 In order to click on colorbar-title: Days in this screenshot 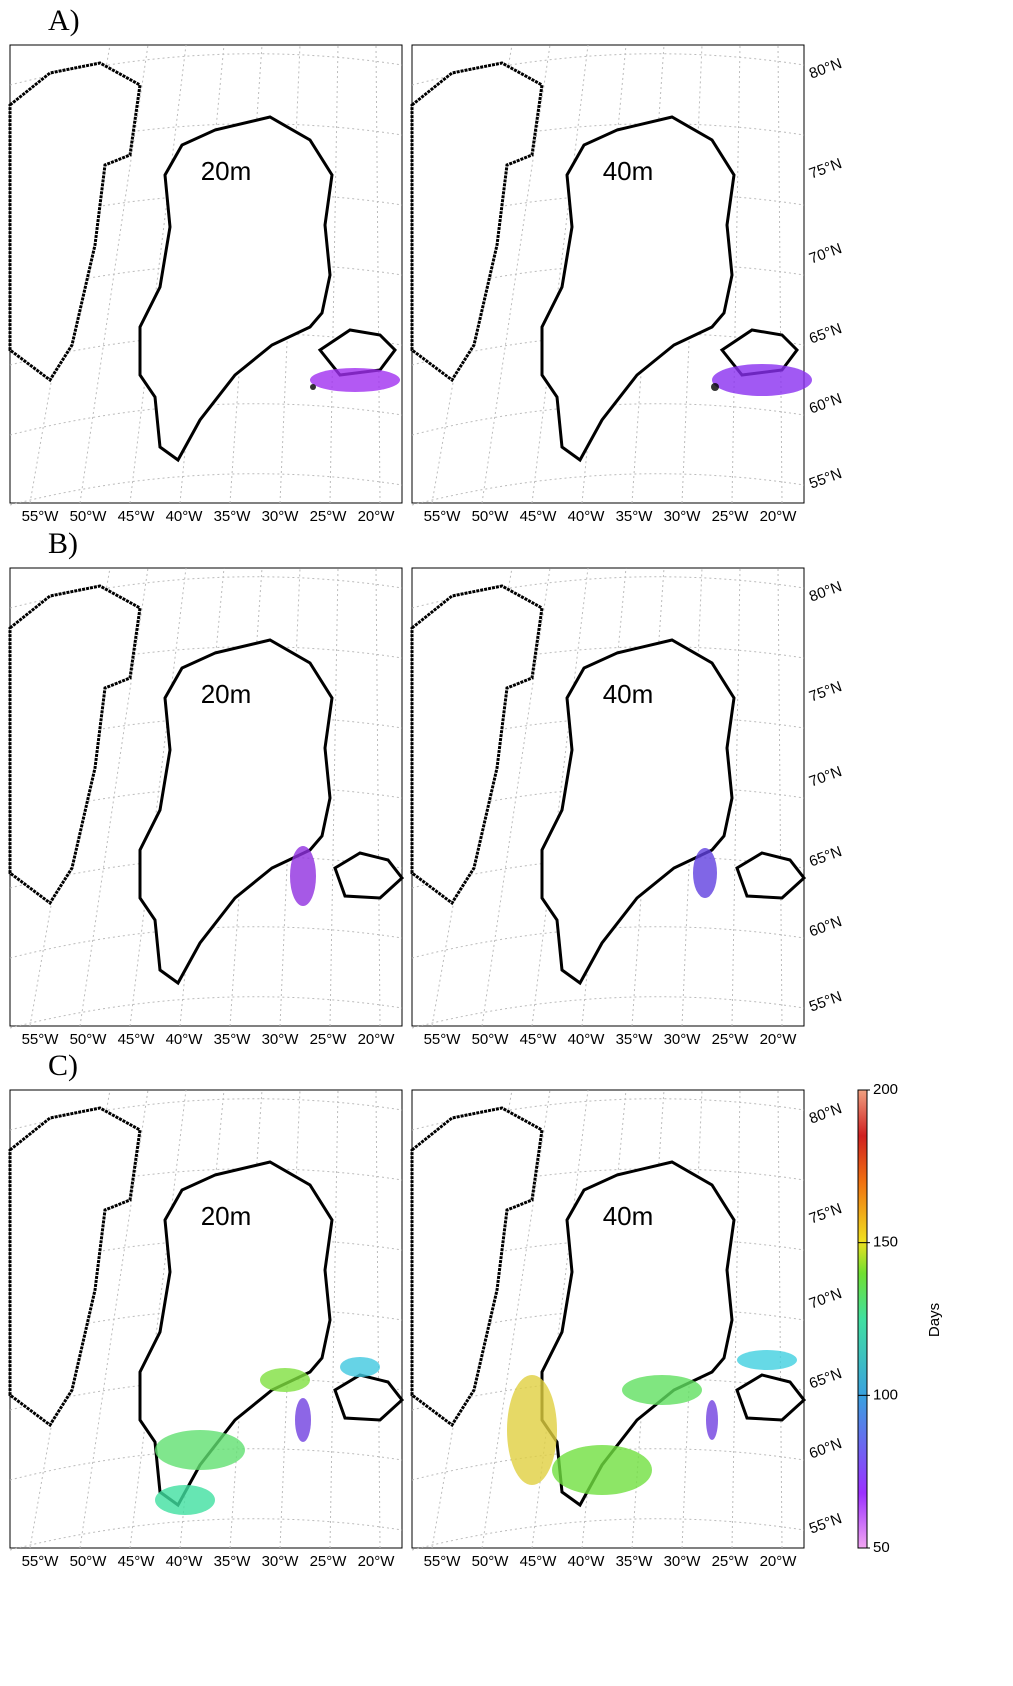, I will do `click(934, 1320)`.